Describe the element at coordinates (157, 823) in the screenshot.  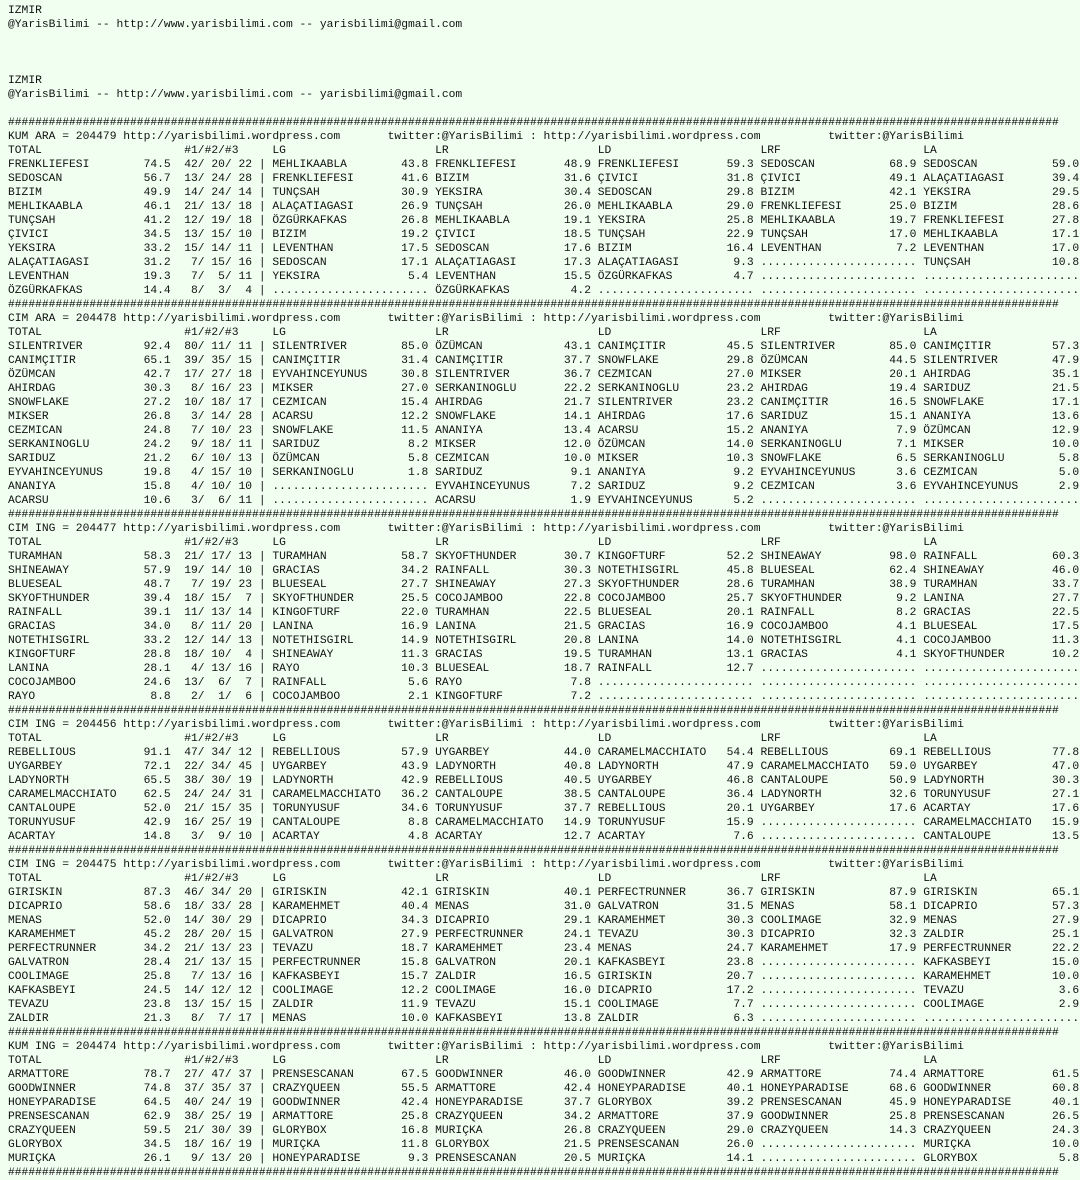
I see `total-score: 42.9` at that location.